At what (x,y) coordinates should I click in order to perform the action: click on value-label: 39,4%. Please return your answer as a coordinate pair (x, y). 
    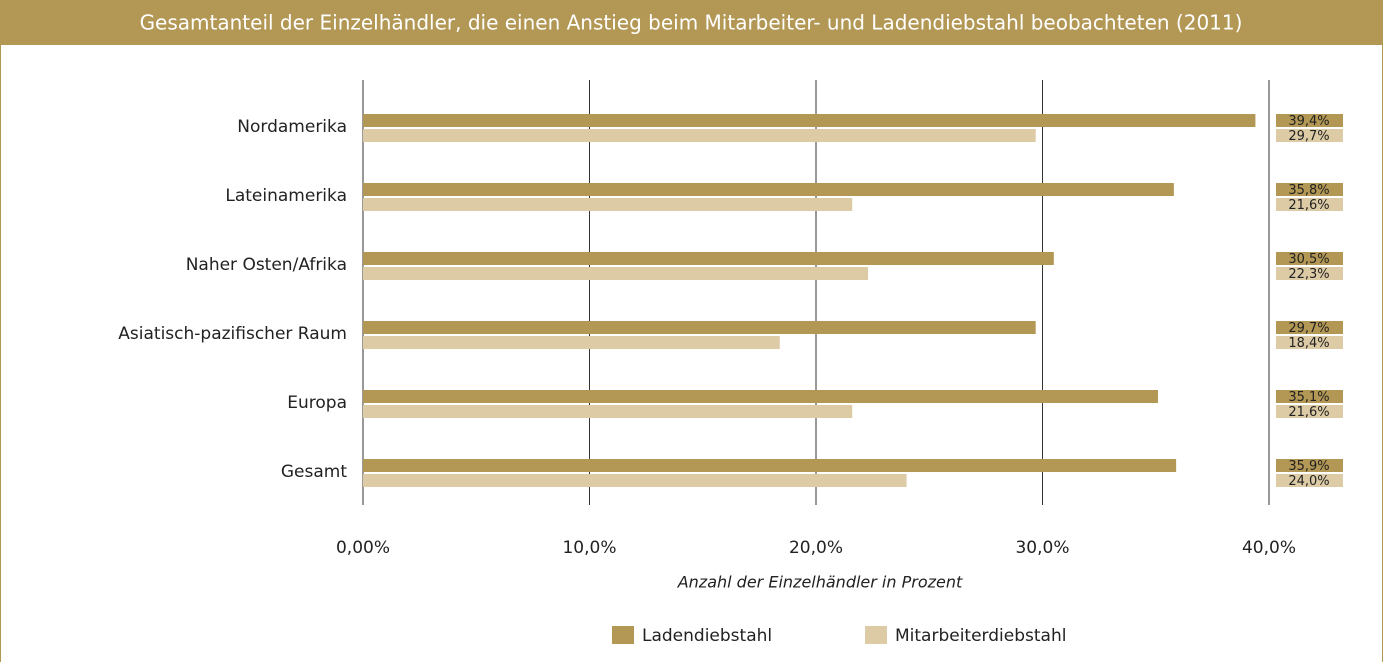
    Looking at the image, I should click on (1308, 121).